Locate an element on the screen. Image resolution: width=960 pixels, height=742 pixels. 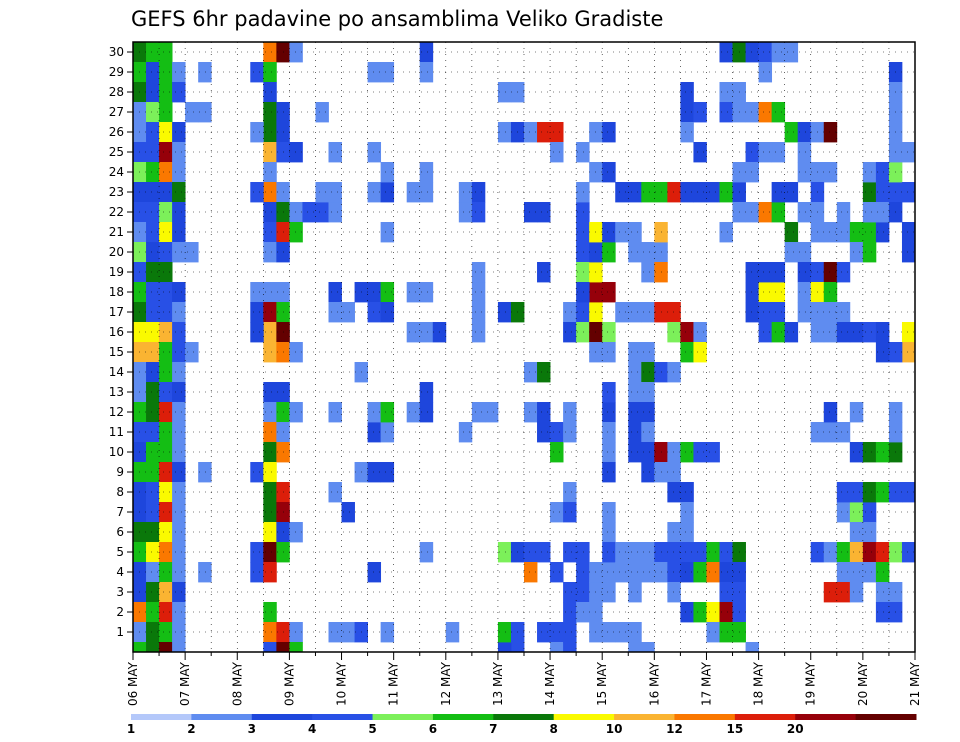
y-tick-label: 4 is located at coordinates (120, 572).